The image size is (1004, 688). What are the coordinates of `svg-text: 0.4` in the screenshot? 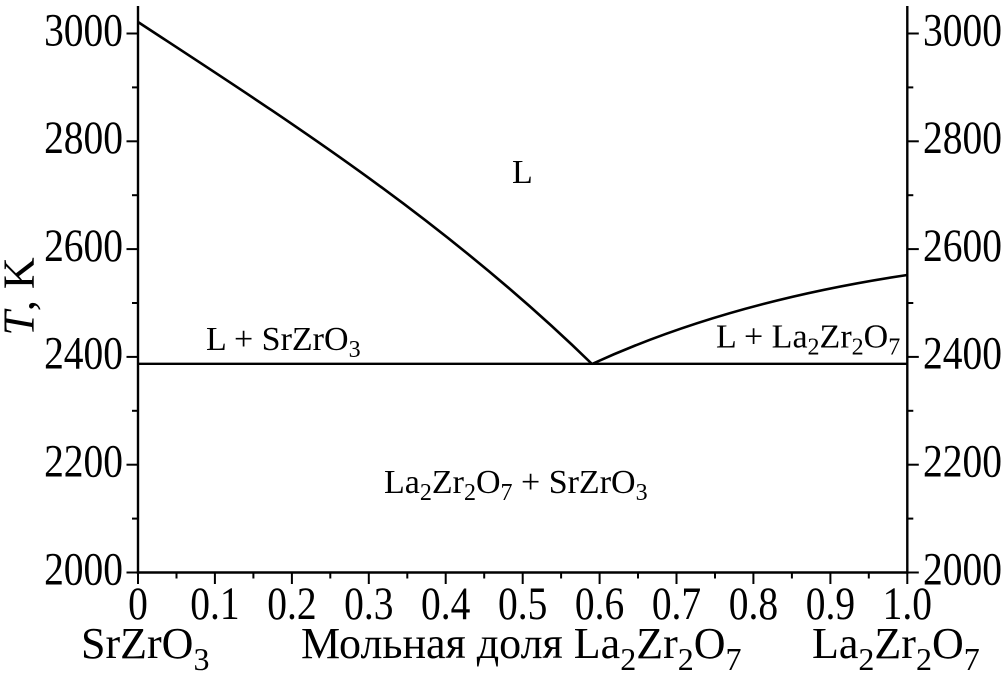 It's located at (446, 604).